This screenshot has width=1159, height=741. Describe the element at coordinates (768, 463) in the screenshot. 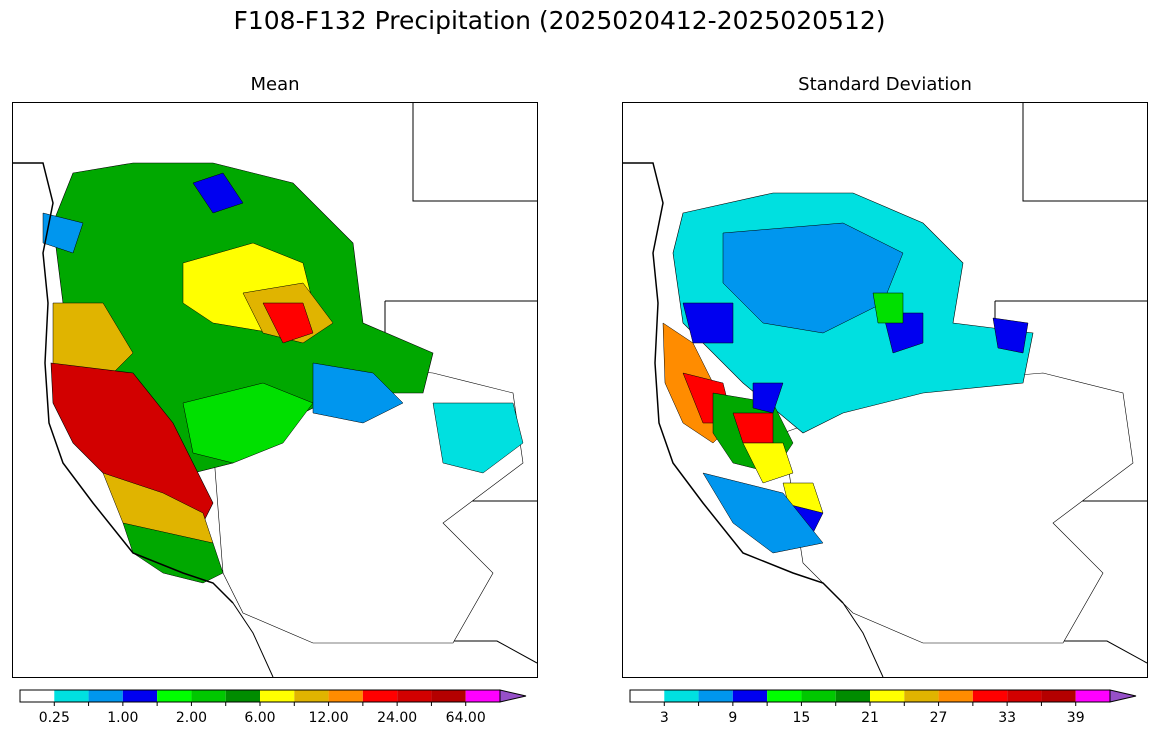

I see `yellow-patch` at that location.